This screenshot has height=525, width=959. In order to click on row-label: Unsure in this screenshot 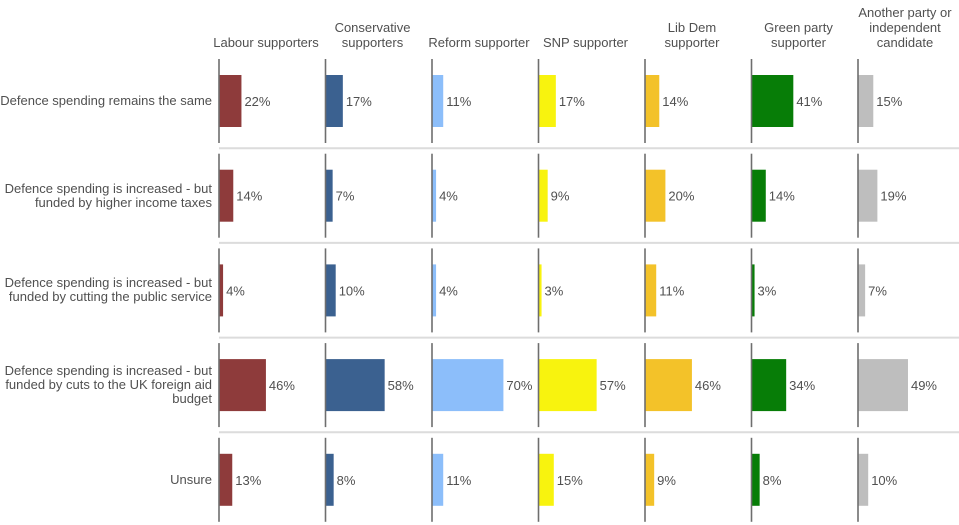, I will do `click(191, 479)`.